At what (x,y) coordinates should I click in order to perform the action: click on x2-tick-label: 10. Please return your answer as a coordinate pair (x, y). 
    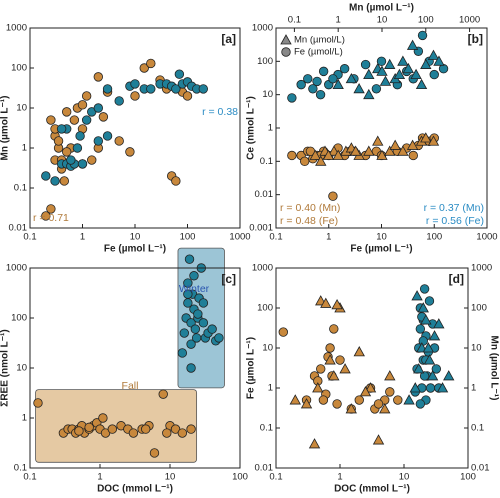
    Looking at the image, I should click on (382, 20).